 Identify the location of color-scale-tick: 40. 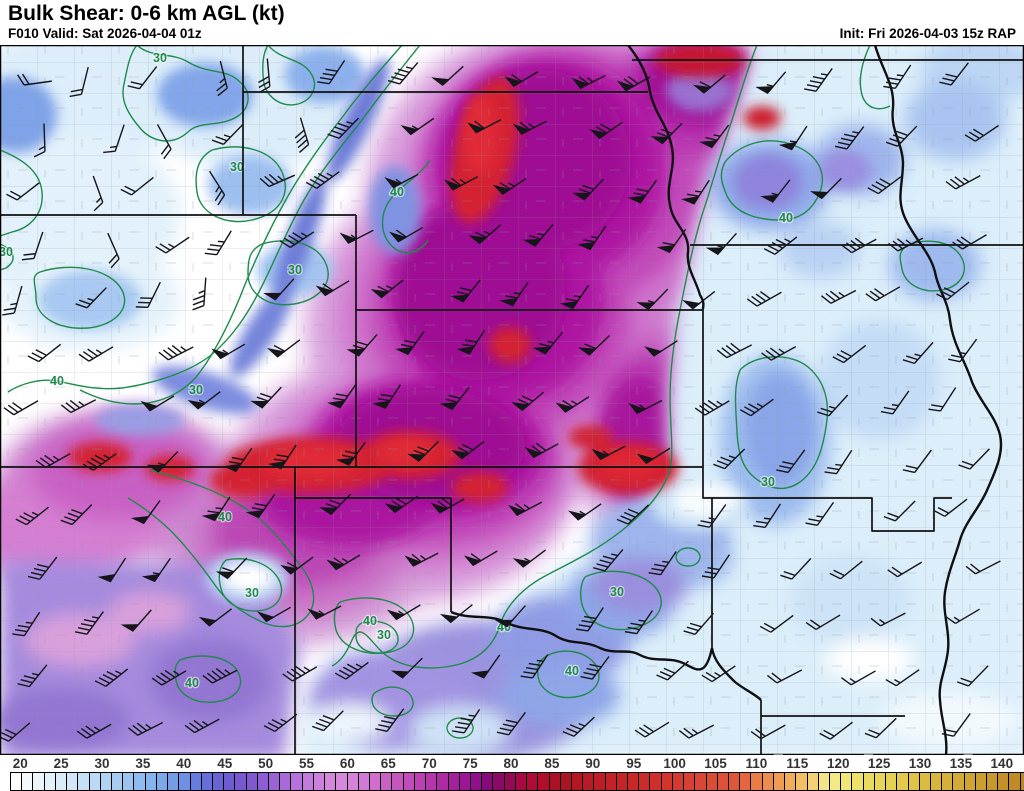
(184, 763).